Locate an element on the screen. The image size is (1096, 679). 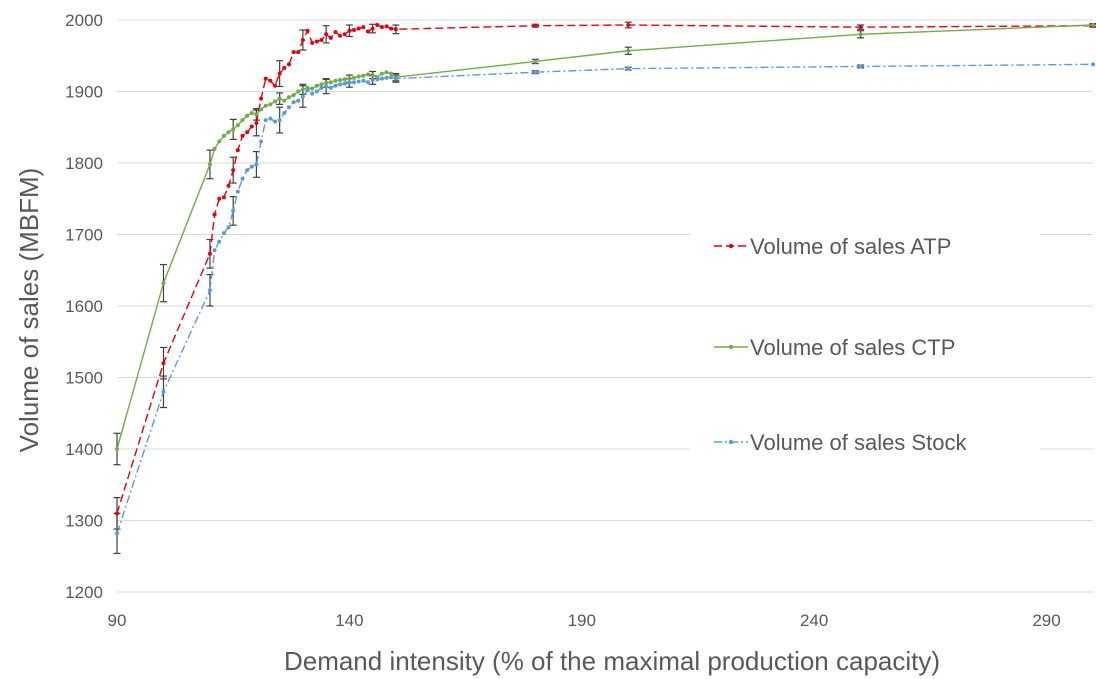
y-tick-label: 1300 is located at coordinates (84, 521).